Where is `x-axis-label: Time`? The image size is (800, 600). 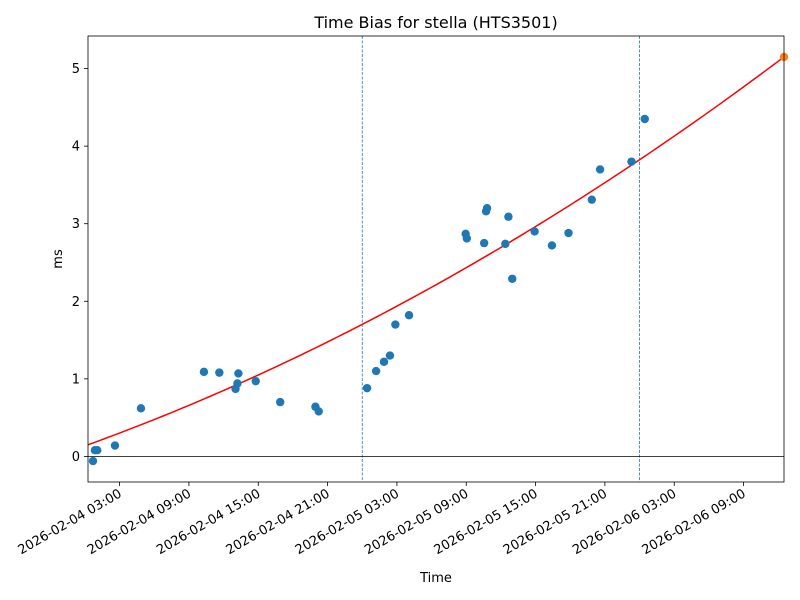
x-axis-label: Time is located at coordinates (435, 578).